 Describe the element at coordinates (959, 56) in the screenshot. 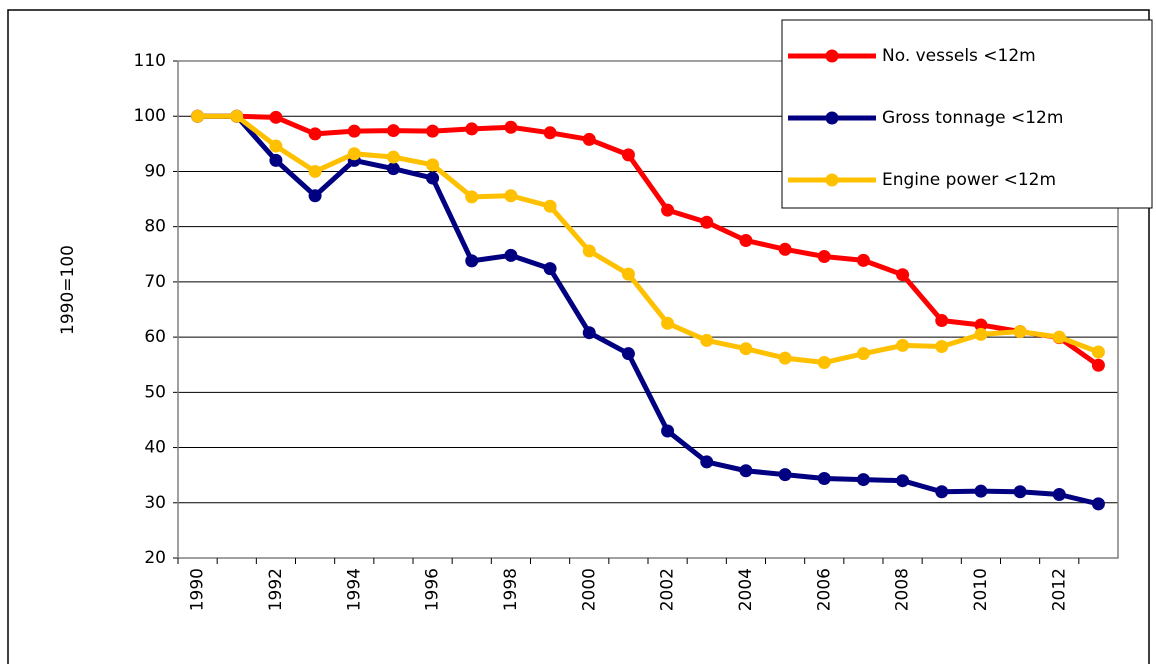

I see `legend-label: No. vessels <12m` at that location.